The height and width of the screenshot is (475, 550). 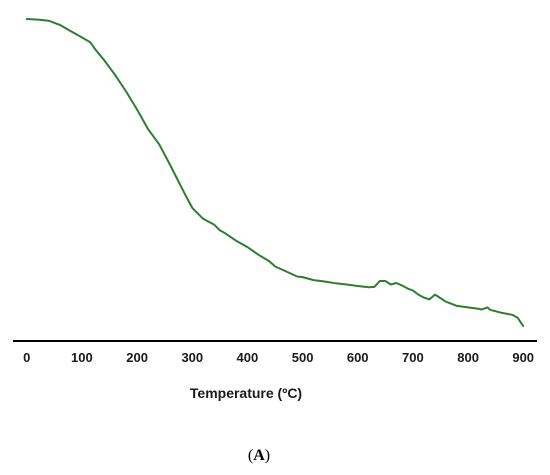 I want to click on caption-open-paren: (, so click(x=250, y=455).